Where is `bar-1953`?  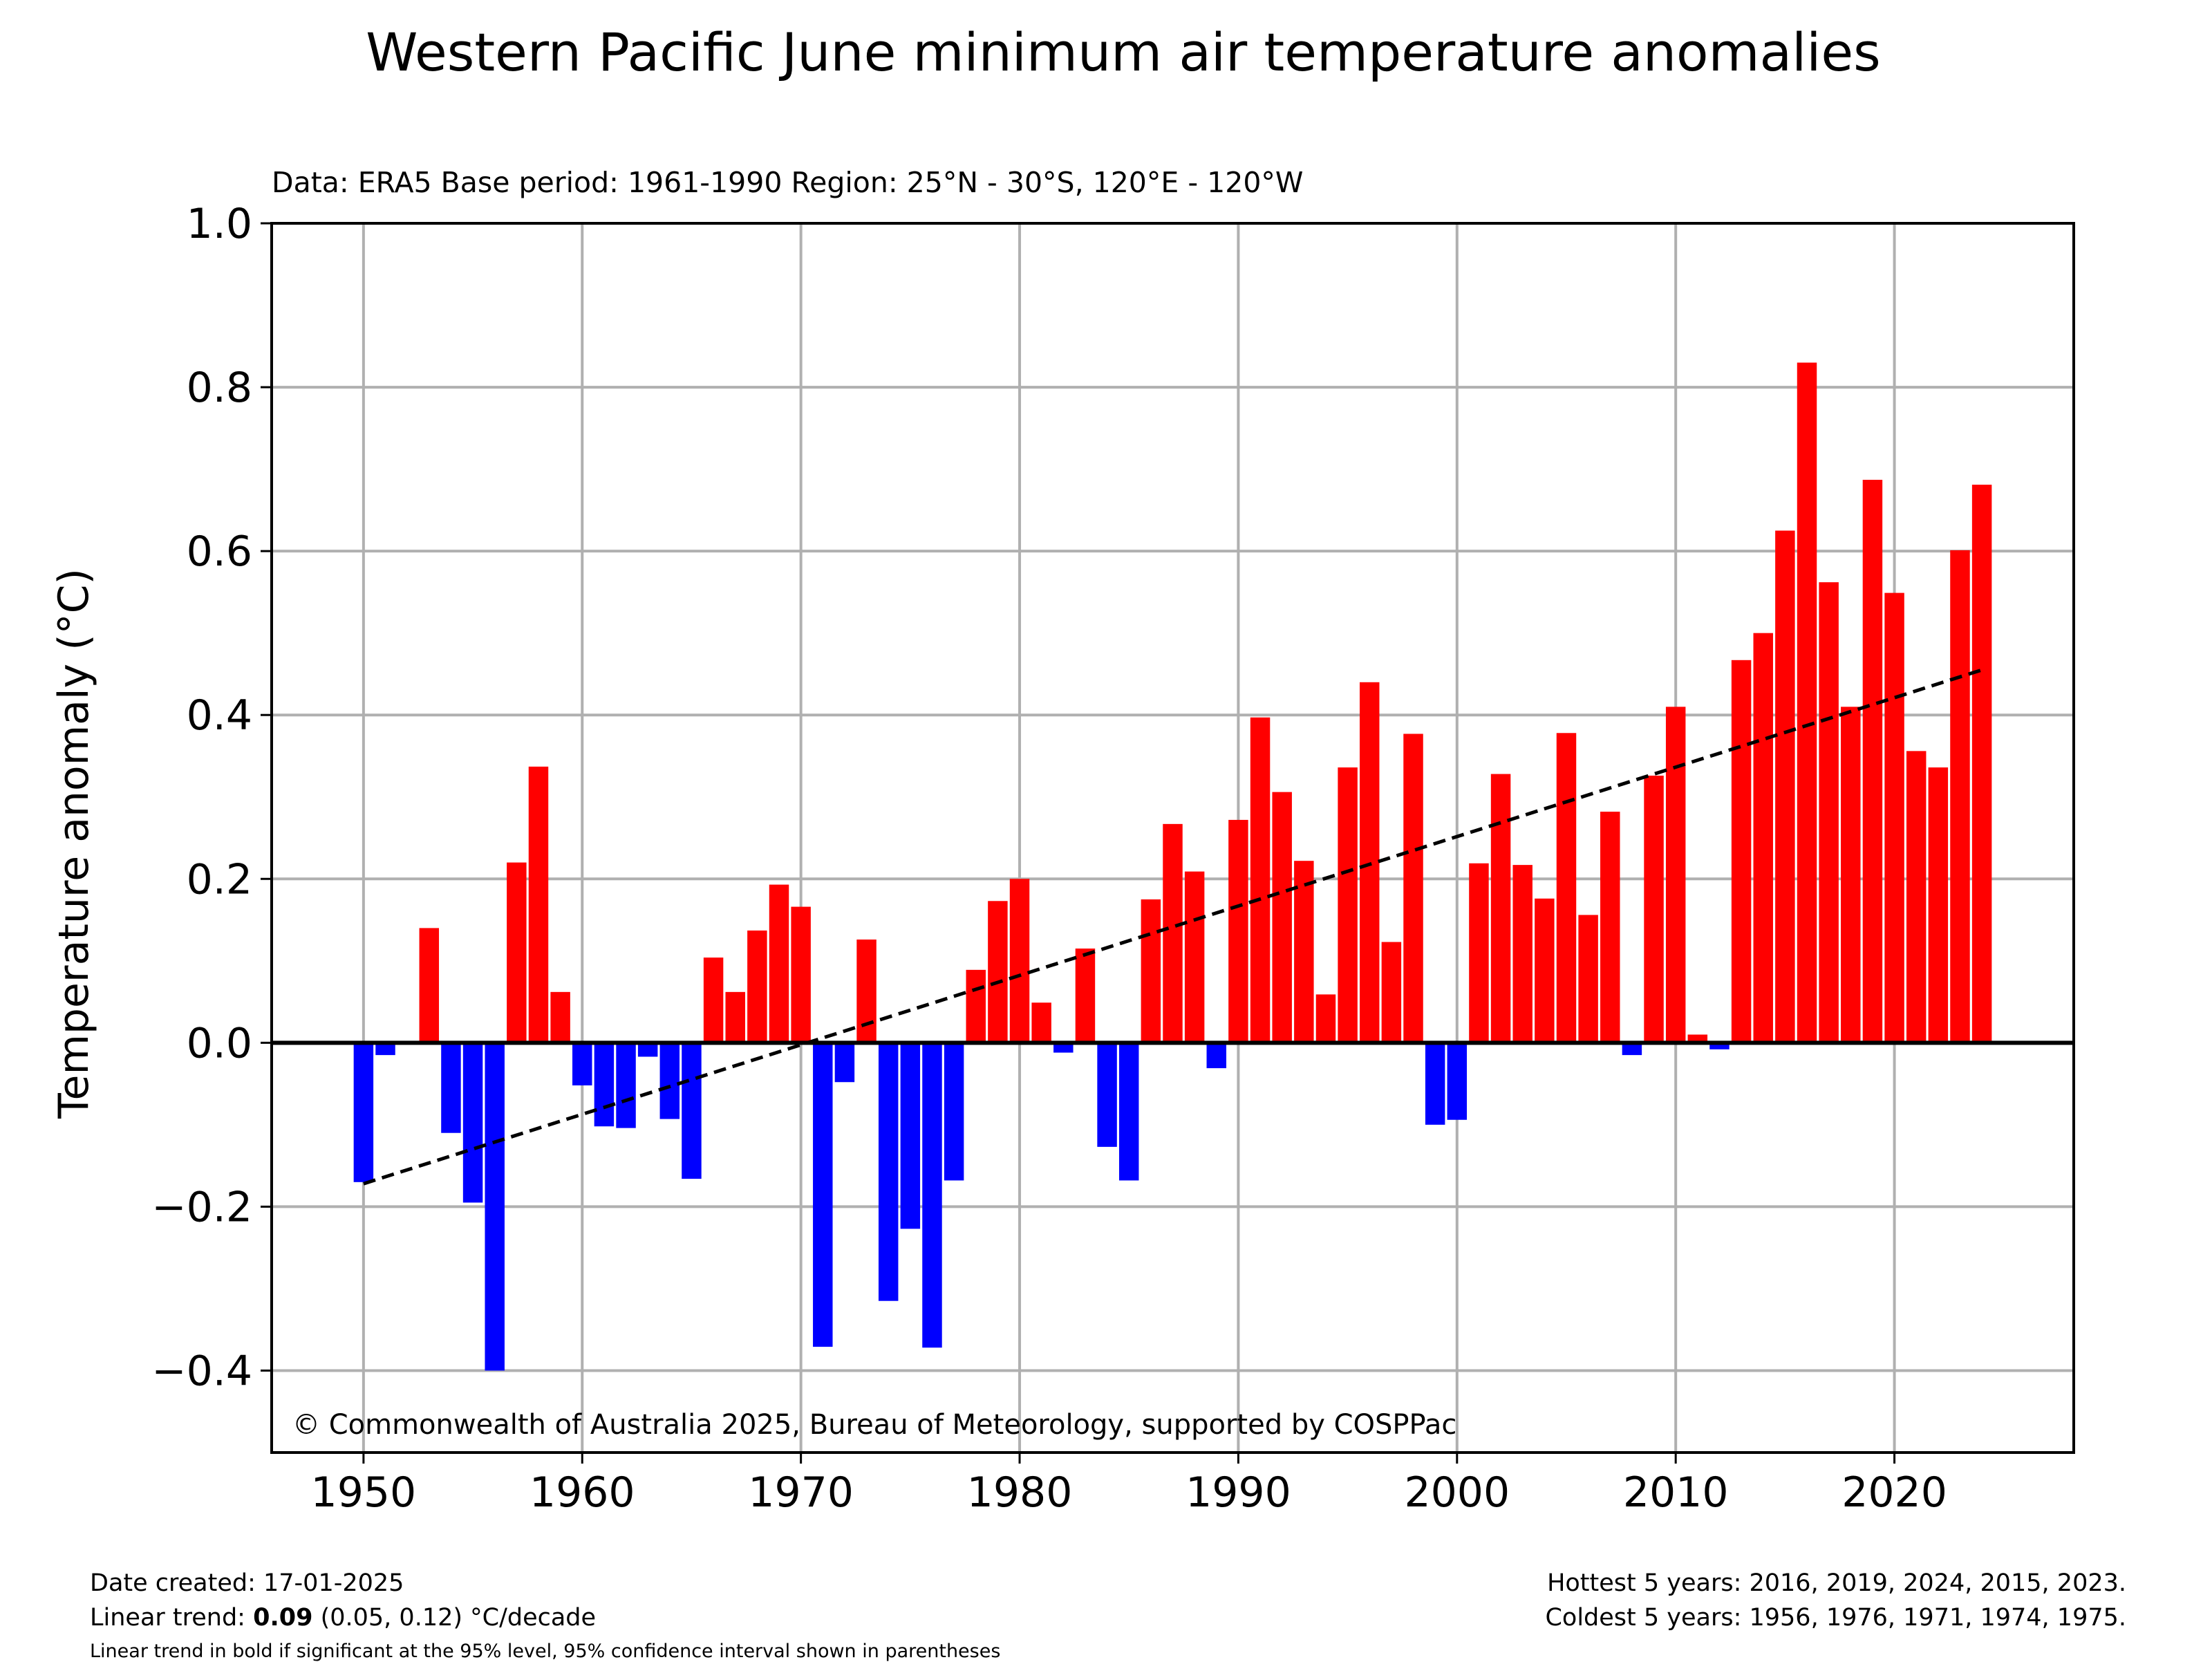 bar-1953 is located at coordinates (429, 985).